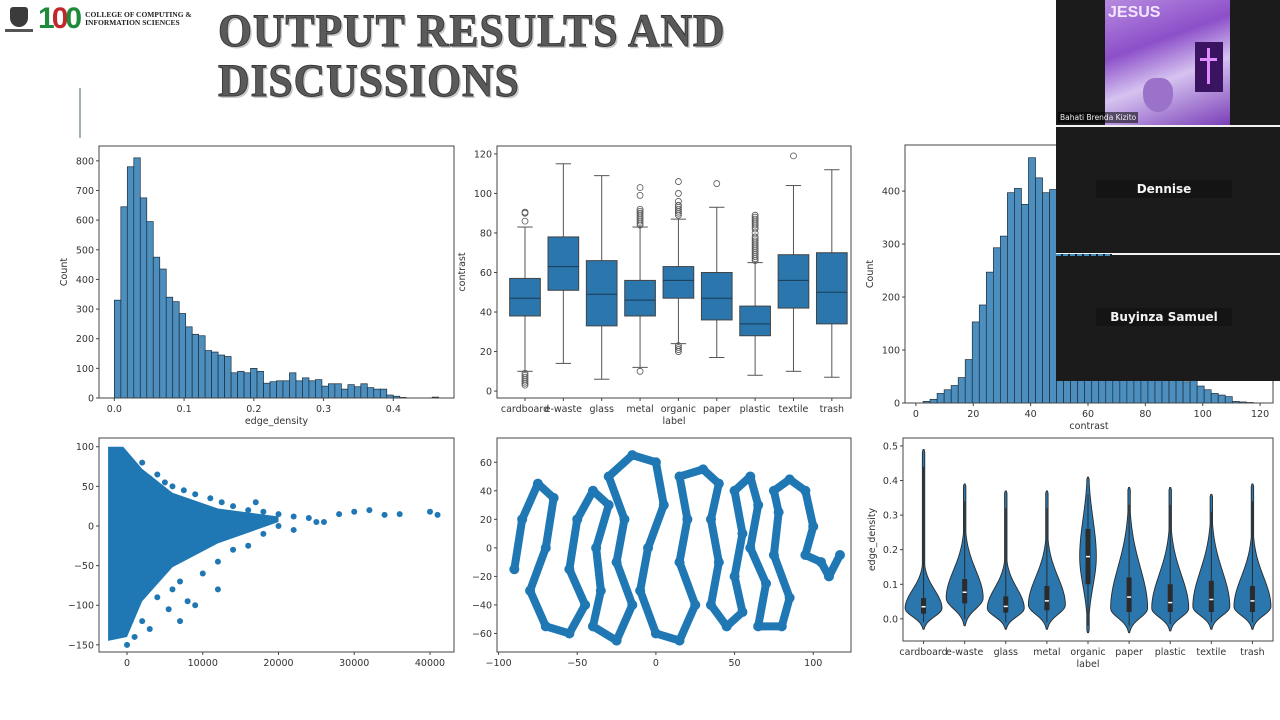  Describe the element at coordinates (1088, 414) in the screenshot. I see `x-tick-label: 60` at that location.